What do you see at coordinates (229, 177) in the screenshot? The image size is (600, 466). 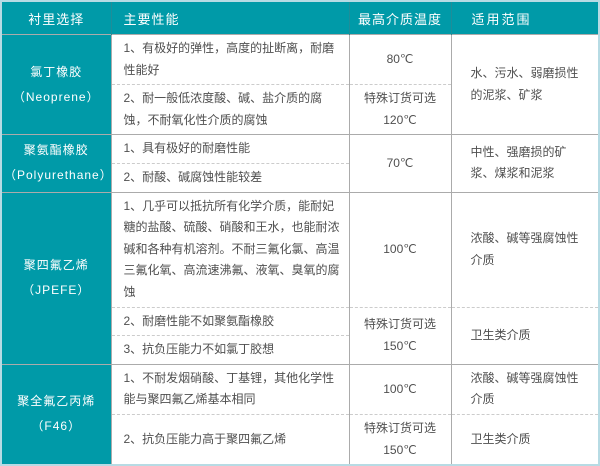 I see `performance-cell: 2、耐酸、碱腐蚀性能较差` at bounding box center [229, 177].